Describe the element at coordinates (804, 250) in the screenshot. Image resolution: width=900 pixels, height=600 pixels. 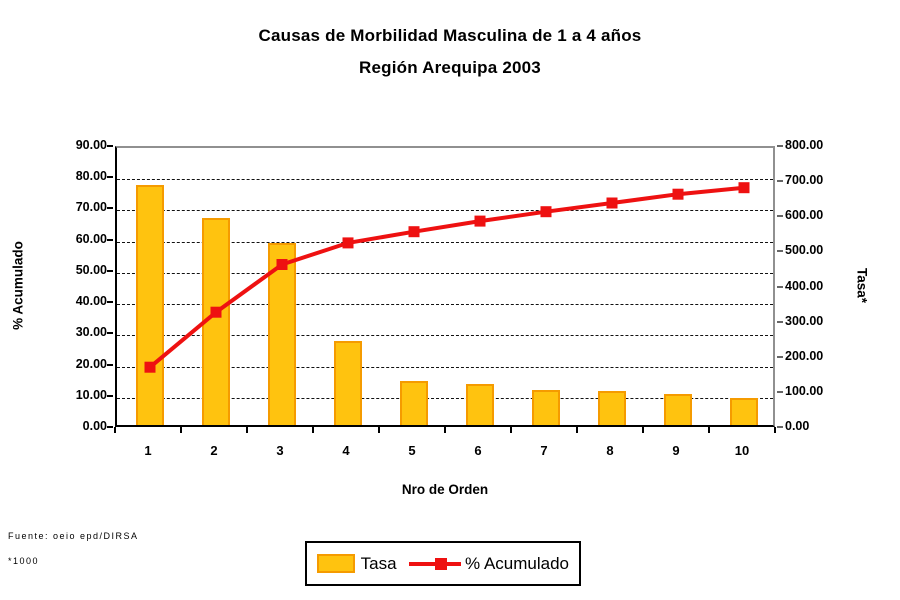
I see `right-tick-label: 500.00` at that location.